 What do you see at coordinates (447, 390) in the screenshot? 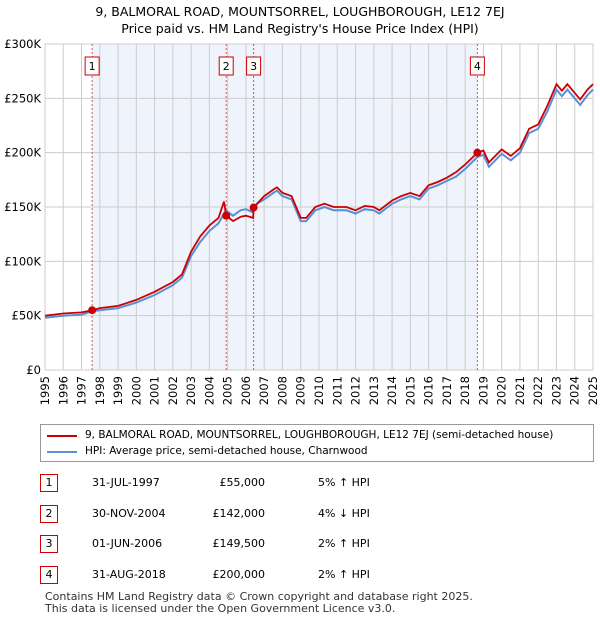
I see `x-tick-label: 2017` at bounding box center [447, 390].